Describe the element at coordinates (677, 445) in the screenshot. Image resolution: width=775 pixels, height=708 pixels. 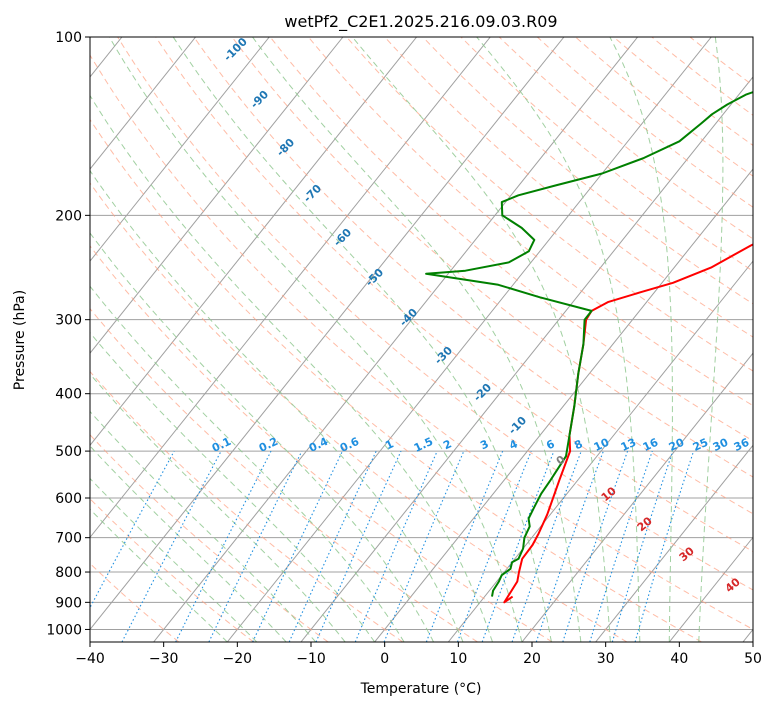
I see `mixing-ratio-label: 20` at that location.